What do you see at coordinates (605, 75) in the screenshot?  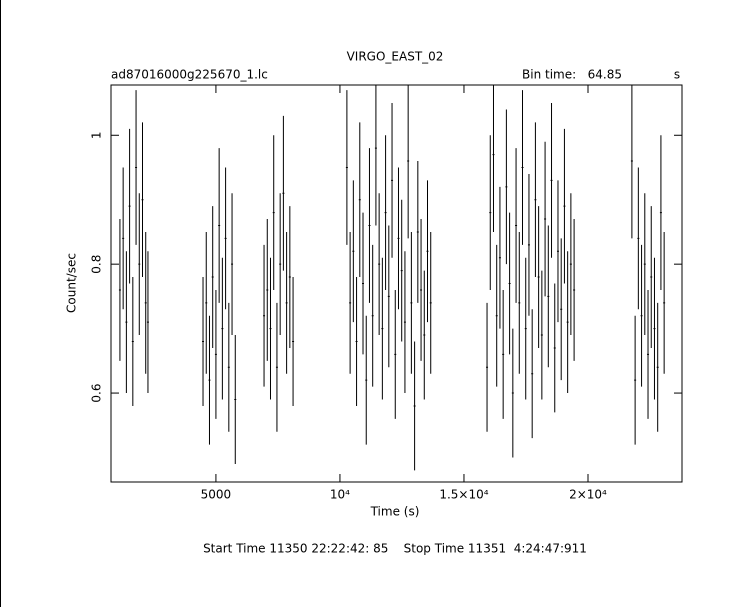 I see `bin-time: 64.85` at bounding box center [605, 75].